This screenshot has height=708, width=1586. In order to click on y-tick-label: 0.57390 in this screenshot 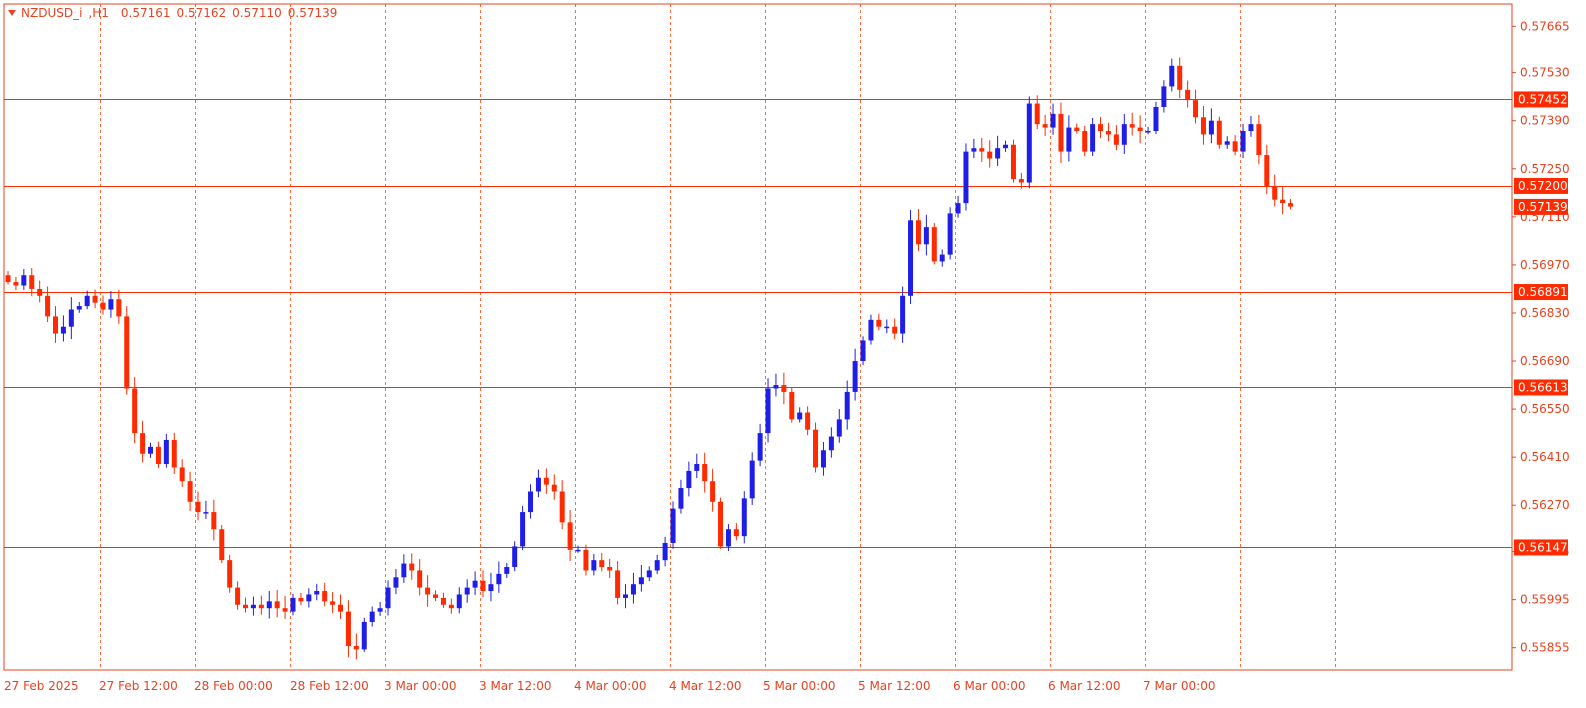, I will do `click(1545, 121)`.